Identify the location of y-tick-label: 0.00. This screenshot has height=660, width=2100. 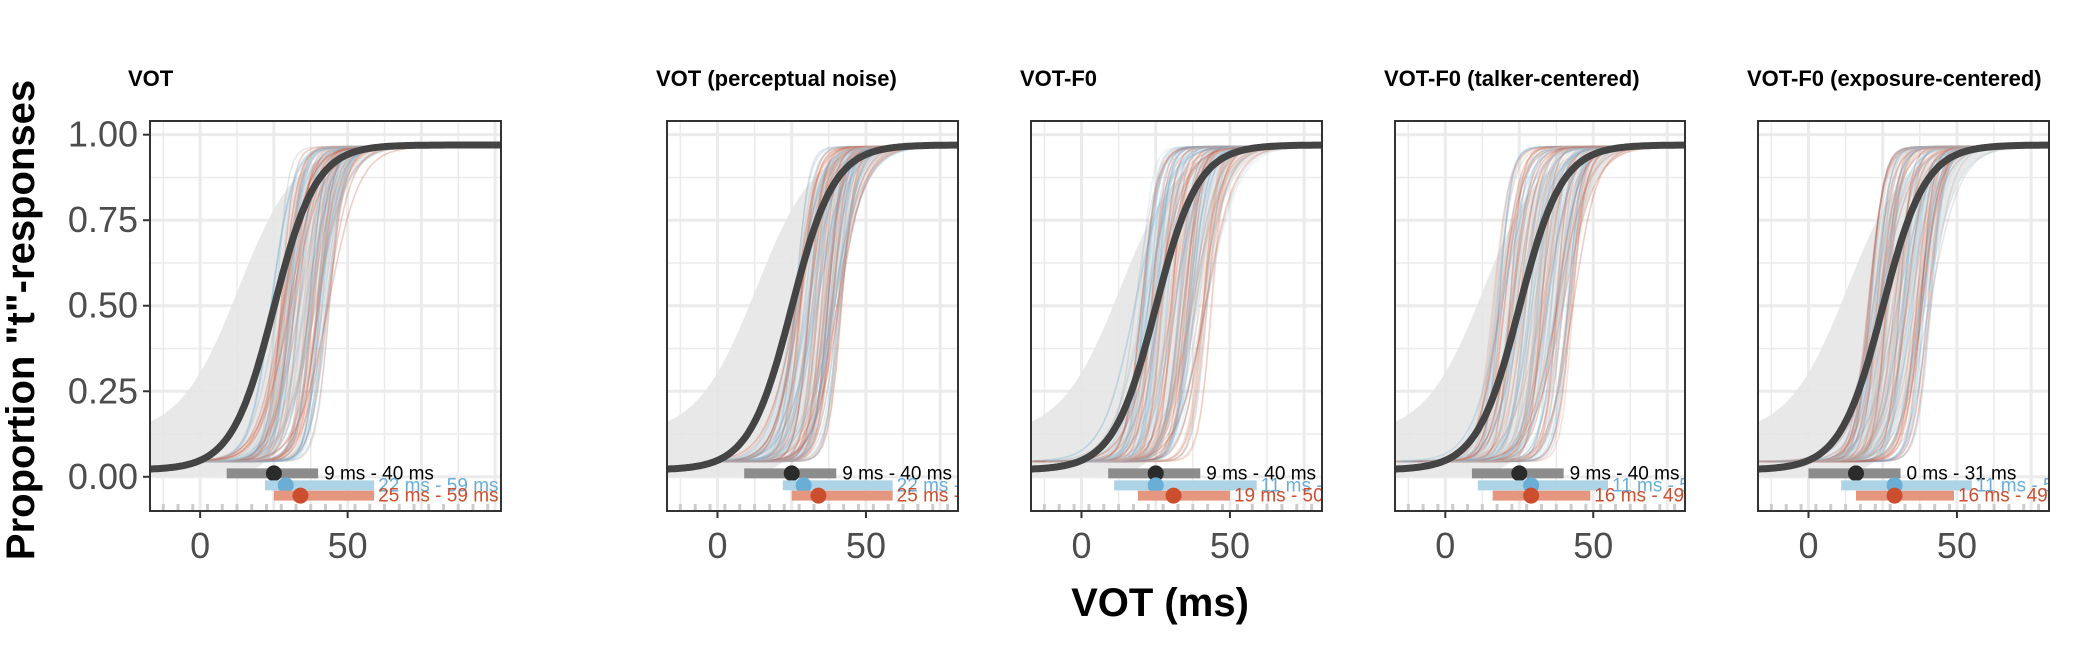
(103, 476).